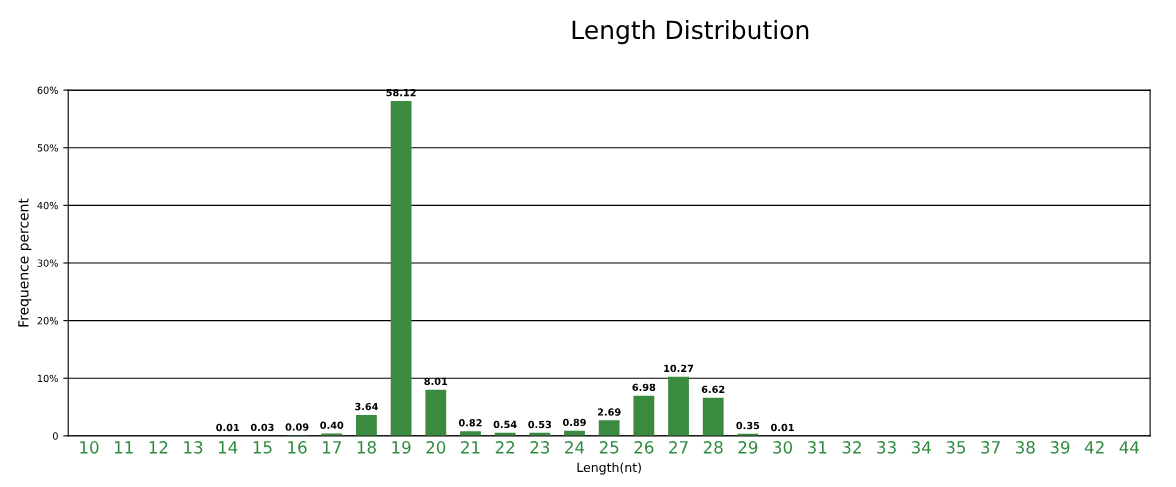  I want to click on data-label: 0.82, so click(470, 423).